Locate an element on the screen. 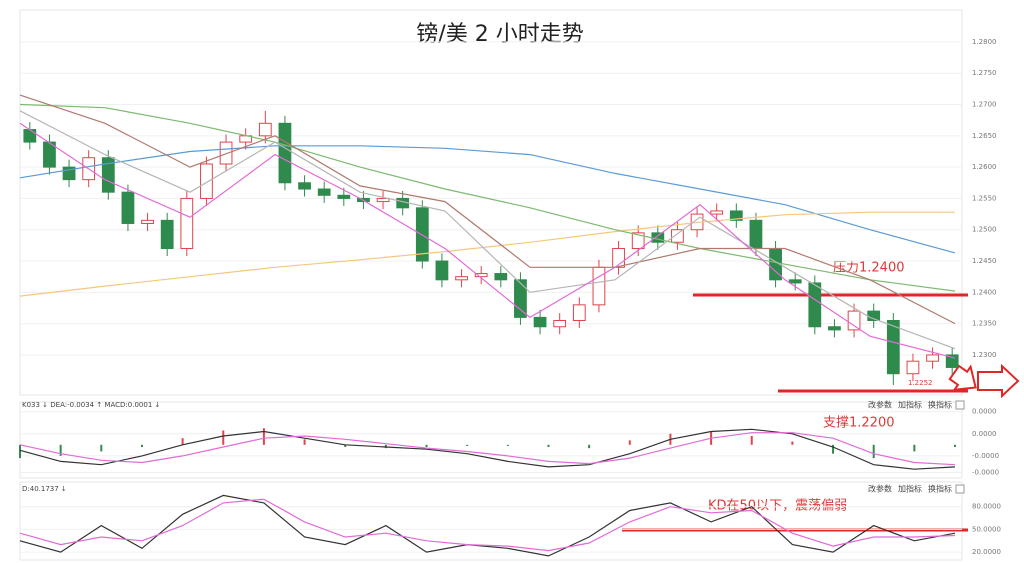  resistance-label: 压力1.2400 is located at coordinates (869, 268).